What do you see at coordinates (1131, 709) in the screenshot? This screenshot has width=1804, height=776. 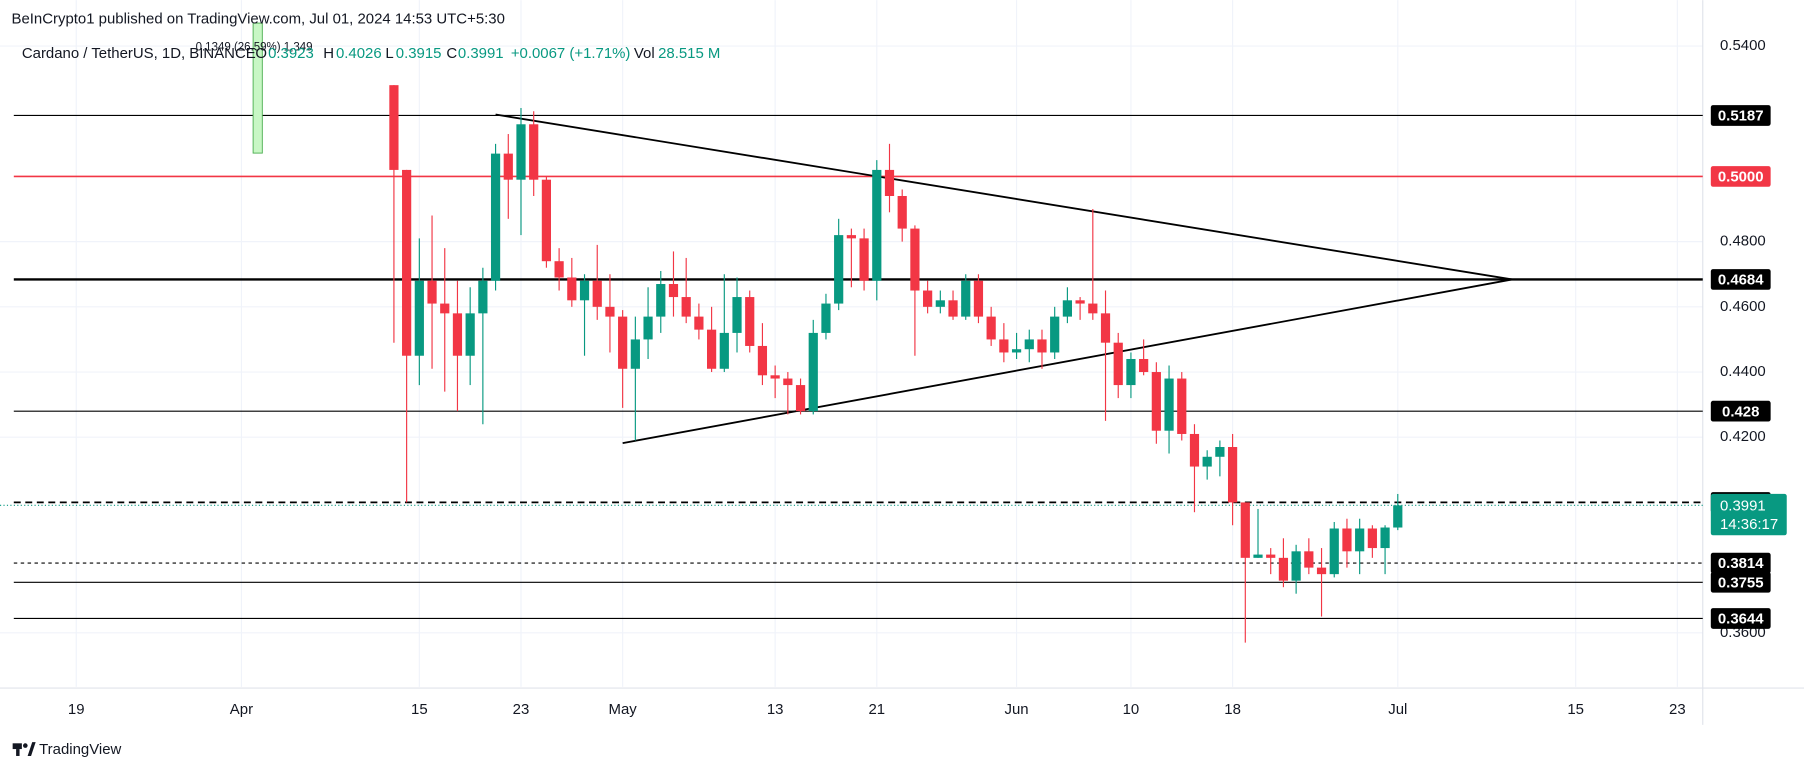 I see `x-tick-label: 10` at bounding box center [1131, 709].